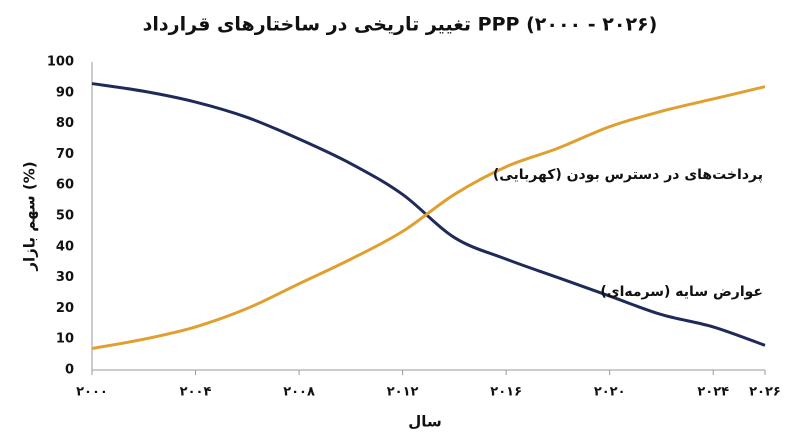 The image size is (800, 447). I want to click on y-tick-label: 10, so click(65, 339).